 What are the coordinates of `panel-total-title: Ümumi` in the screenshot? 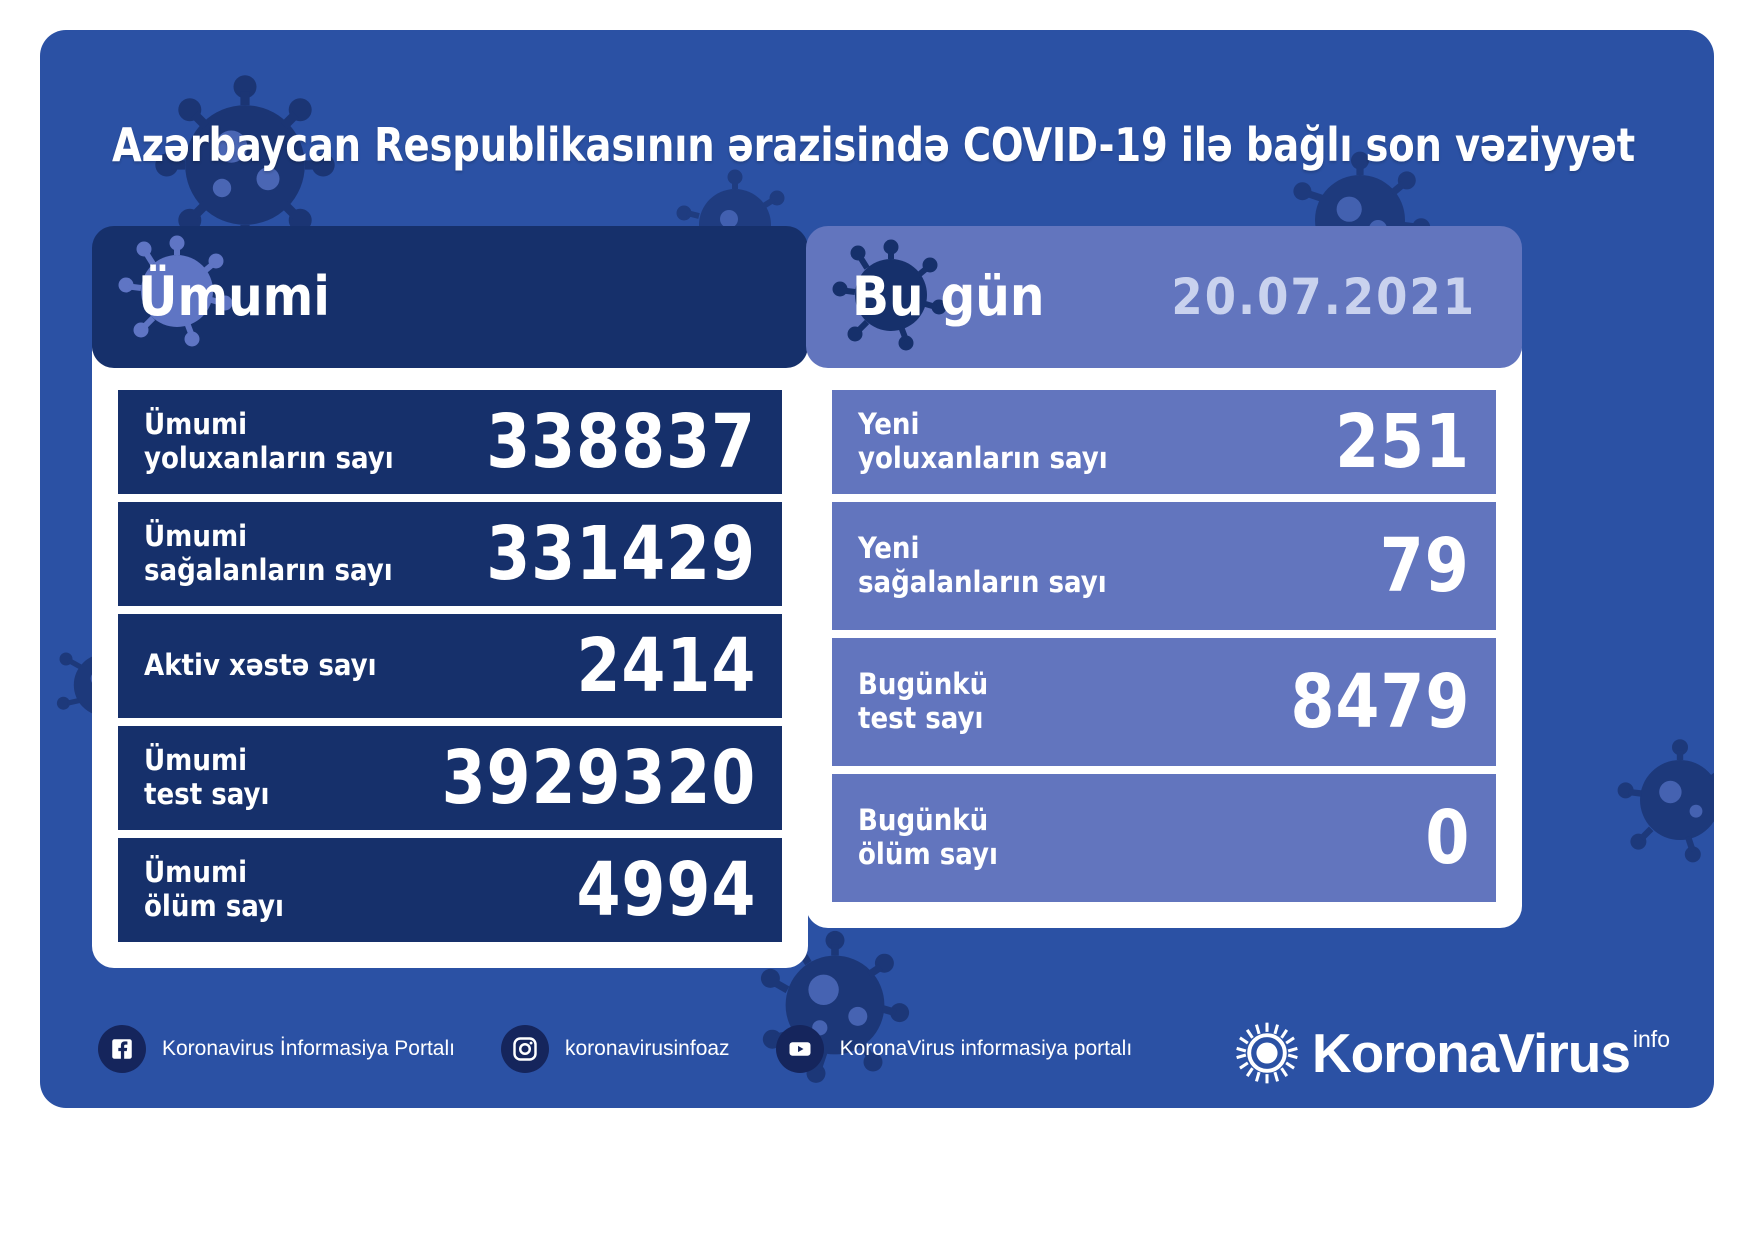 It's located at (234, 296).